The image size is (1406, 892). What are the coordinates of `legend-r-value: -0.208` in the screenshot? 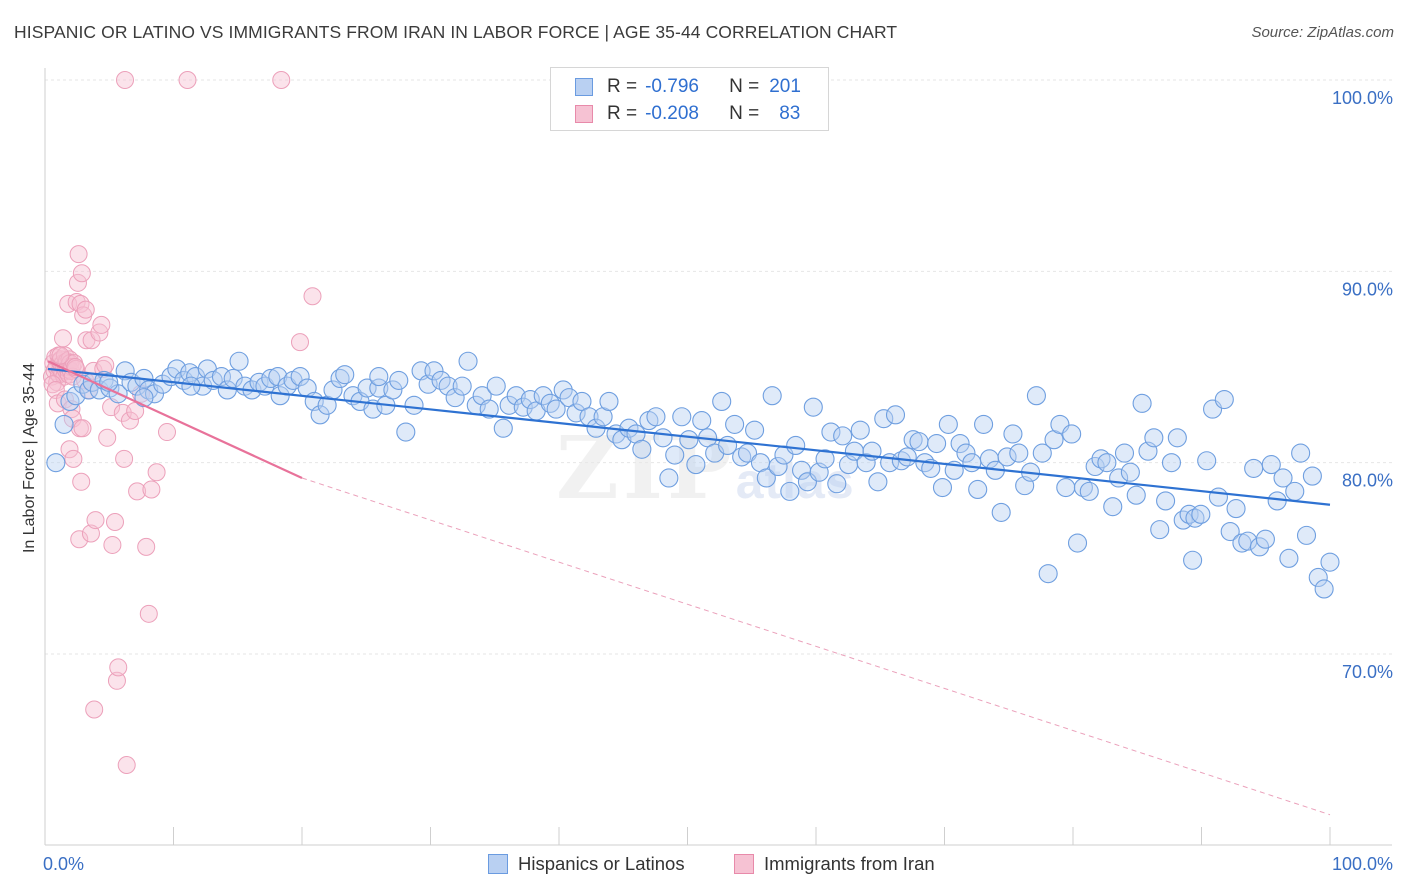 It's located at (672, 113).